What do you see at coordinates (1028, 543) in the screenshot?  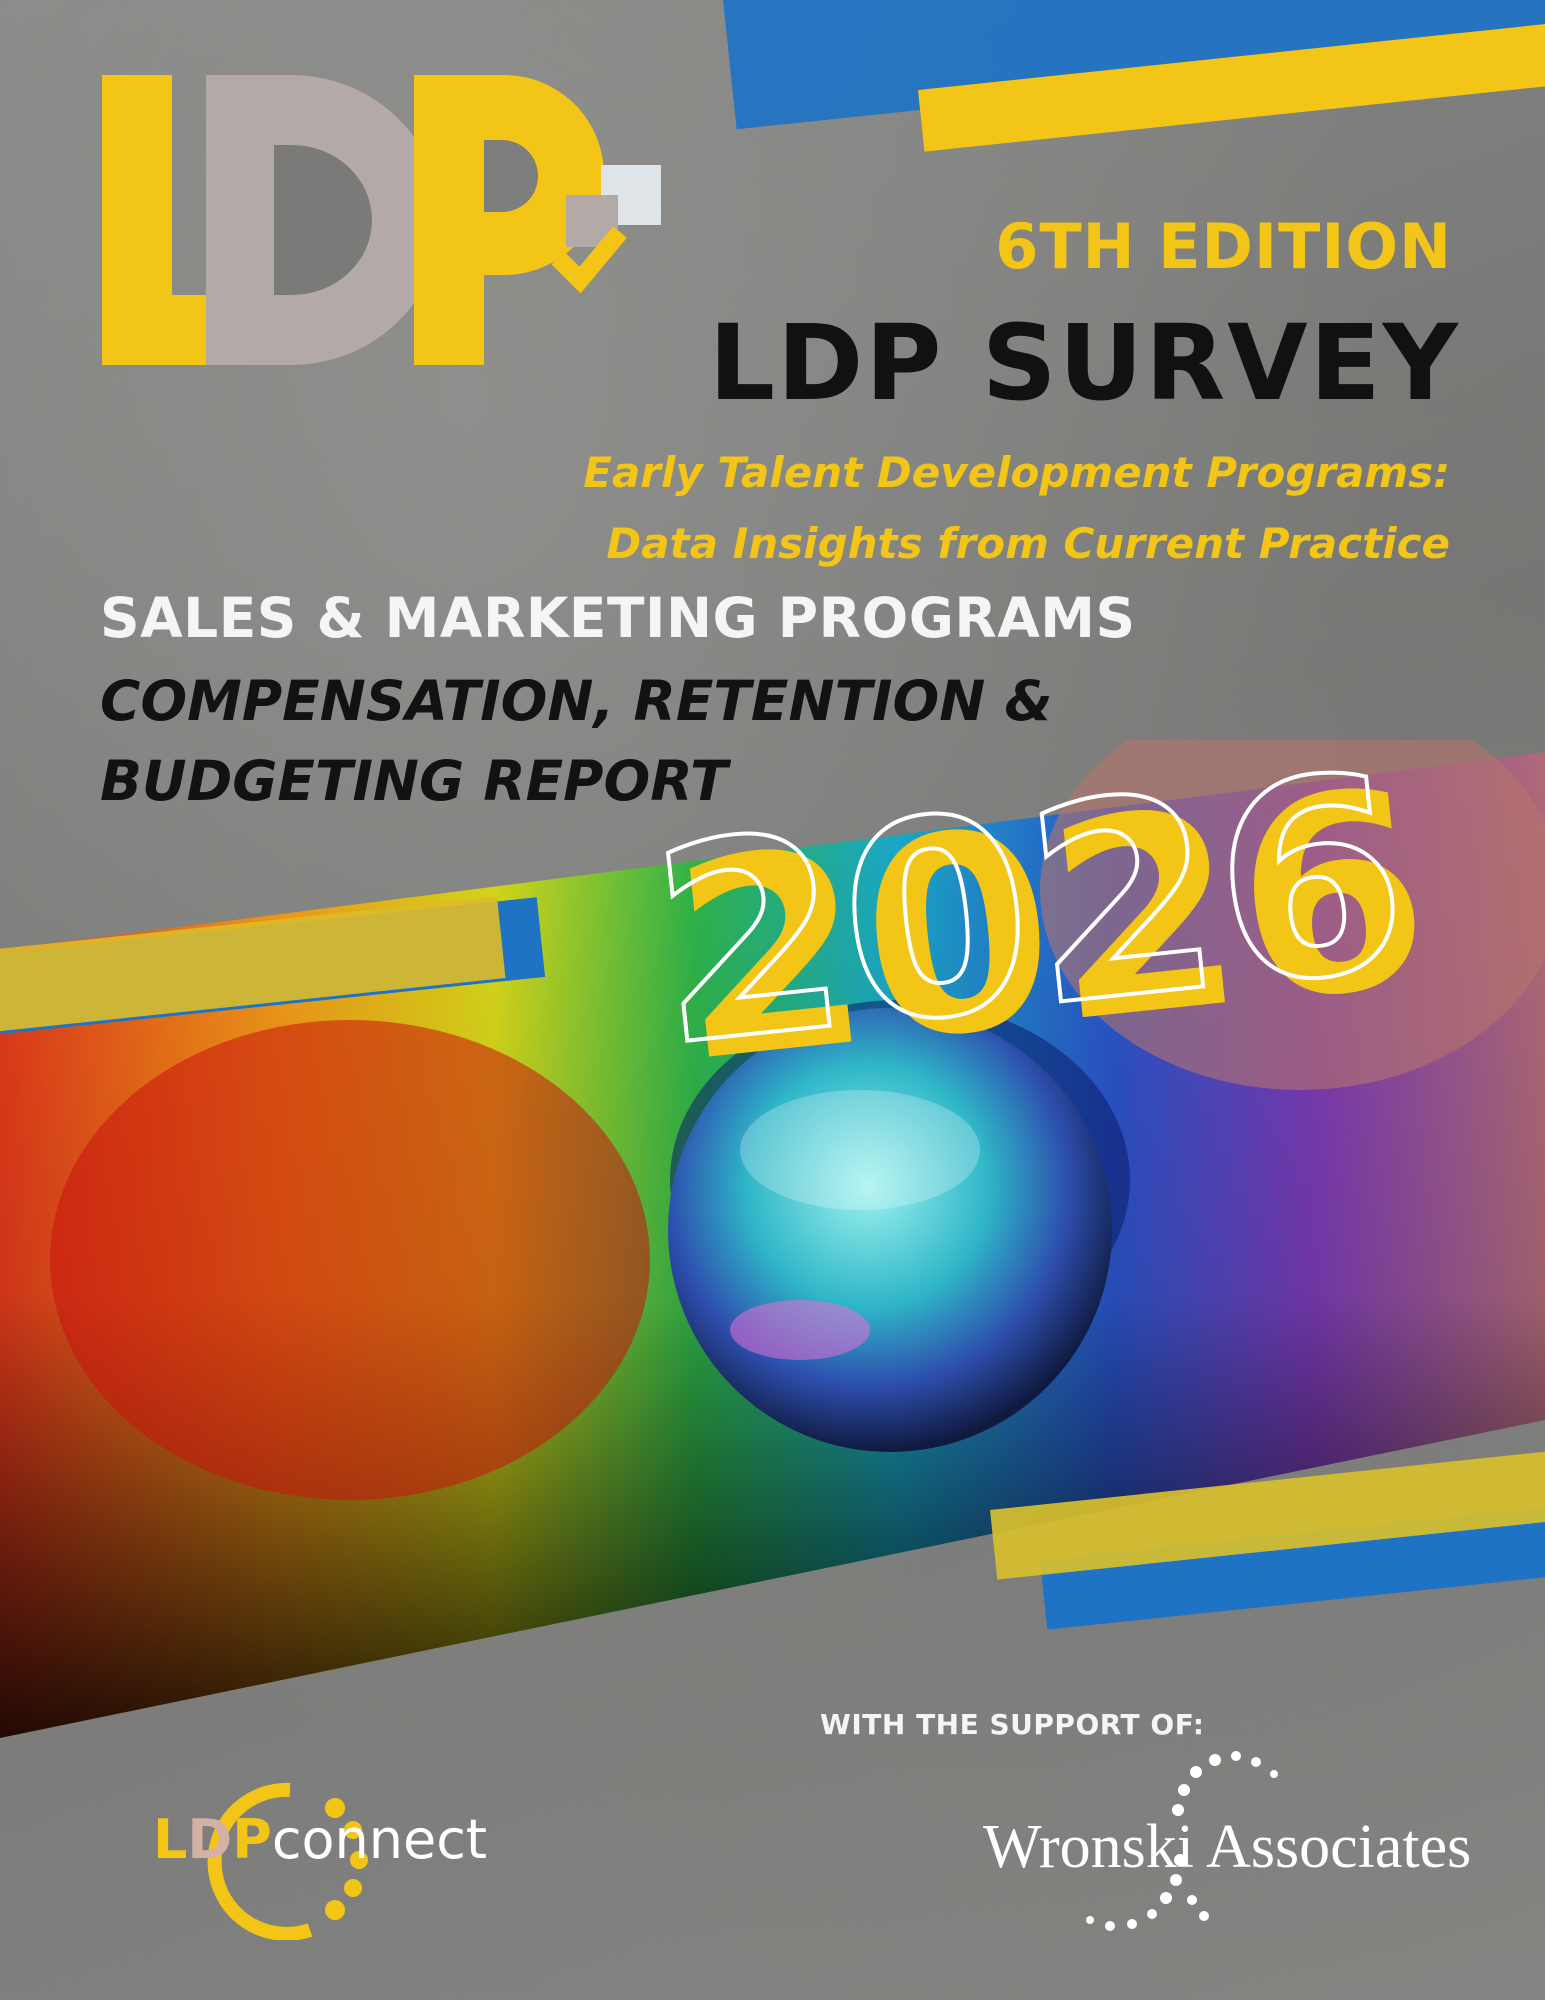 I see `subtitle-line-2: Data Insights from Current Practice` at bounding box center [1028, 543].